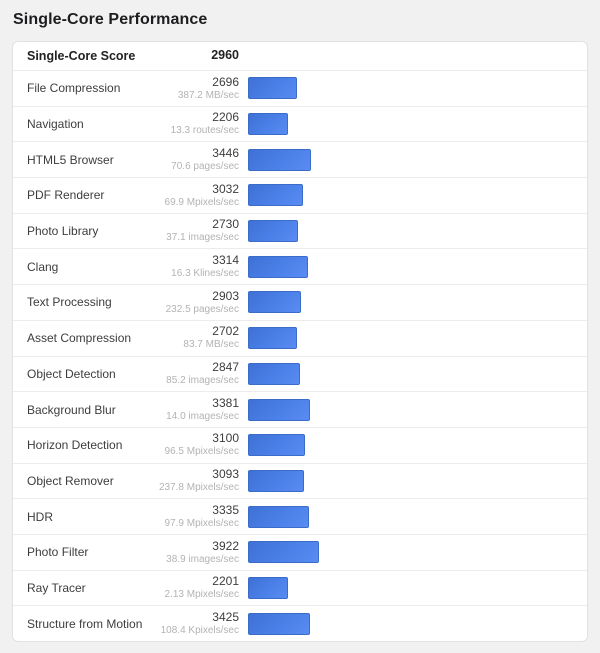 The width and height of the screenshot is (600, 653). What do you see at coordinates (85, 623) in the screenshot?
I see `benchmark-name: Structure from Motion` at bounding box center [85, 623].